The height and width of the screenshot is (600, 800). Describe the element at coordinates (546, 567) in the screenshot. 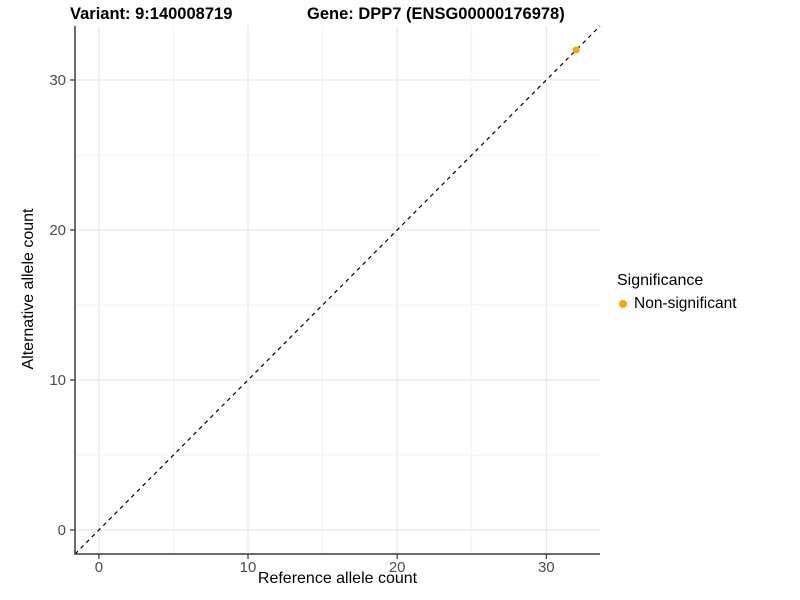

I see `x-tick-label: 30` at that location.